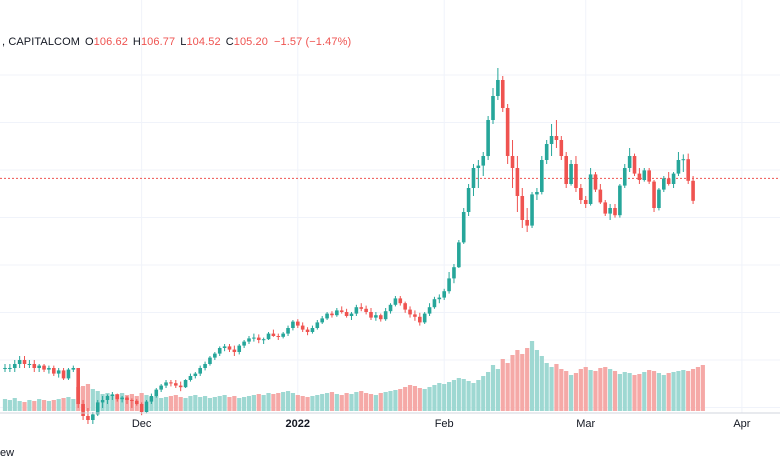 The height and width of the screenshot is (475, 780). I want to click on x-tick-label: Feb, so click(444, 424).